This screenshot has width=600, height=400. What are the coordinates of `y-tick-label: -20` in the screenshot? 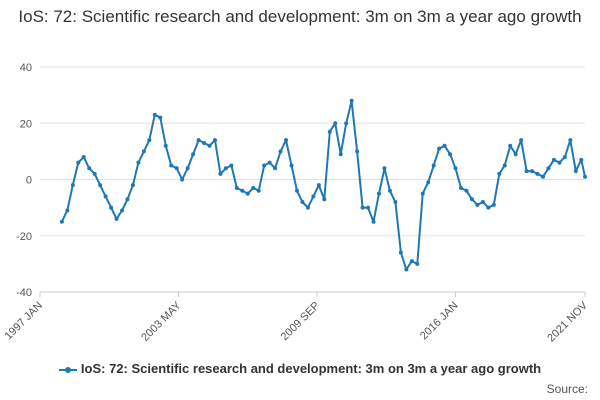 It's located at (24, 237).